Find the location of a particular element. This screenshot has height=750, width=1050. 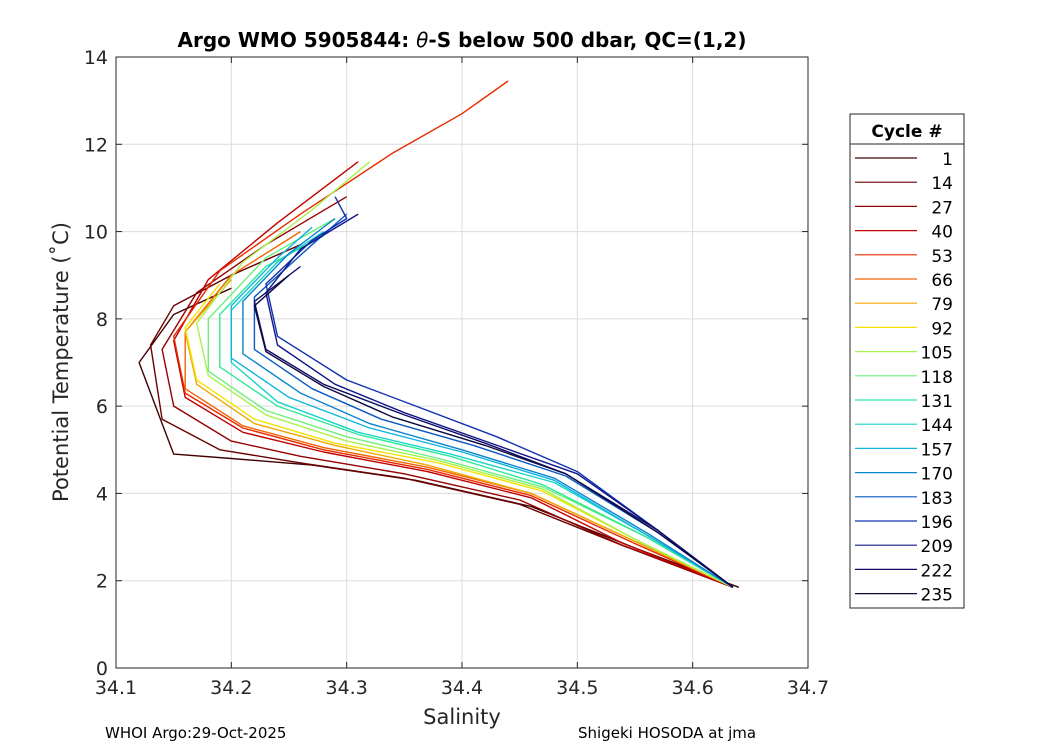

legend-label-cycle-40: 40 is located at coordinates (942, 233).